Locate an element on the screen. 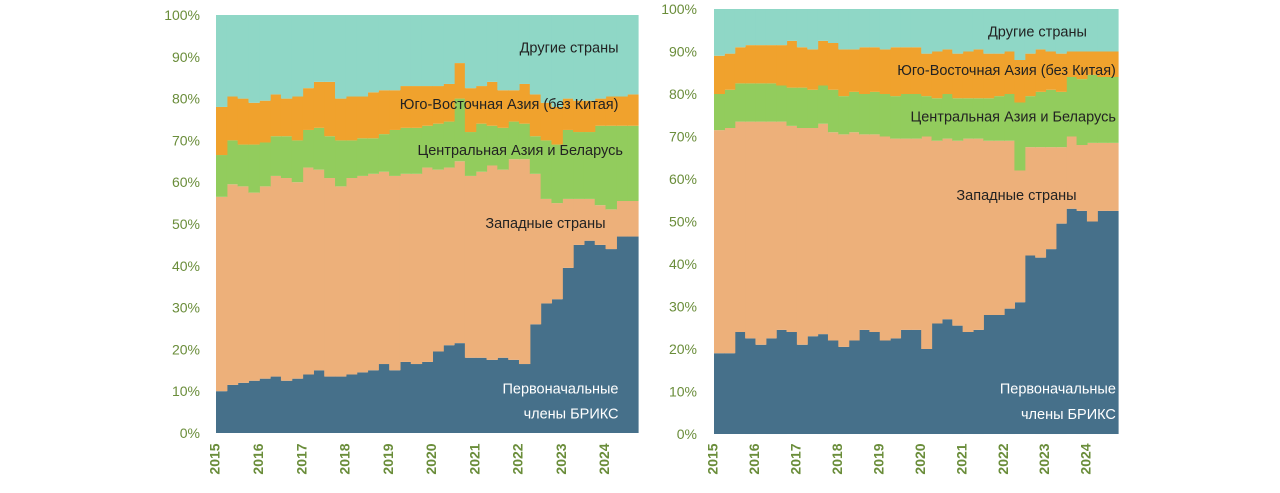 This screenshot has width=1280, height=493. x-tick-label: 2021 is located at coordinates (474, 458).